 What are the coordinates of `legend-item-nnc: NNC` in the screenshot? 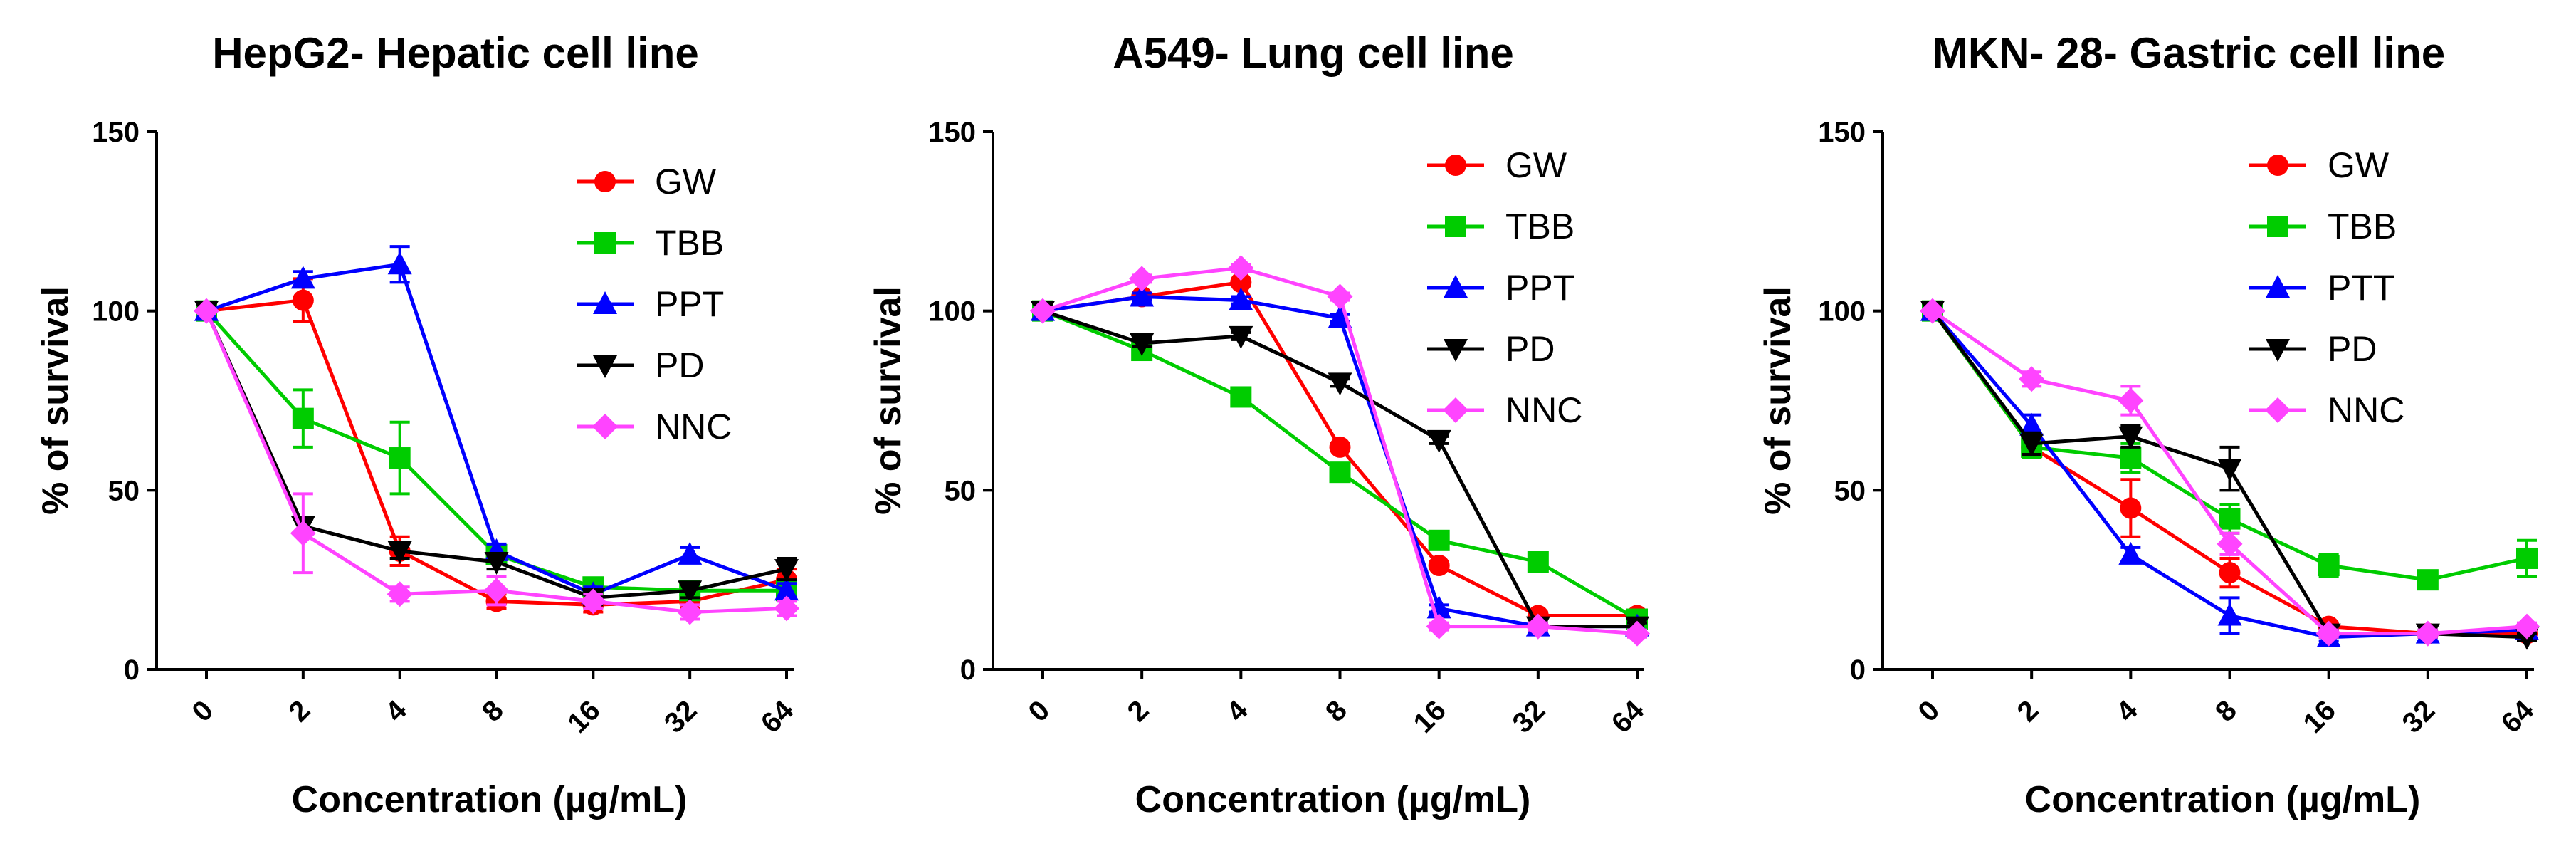 It's located at (2326, 410).